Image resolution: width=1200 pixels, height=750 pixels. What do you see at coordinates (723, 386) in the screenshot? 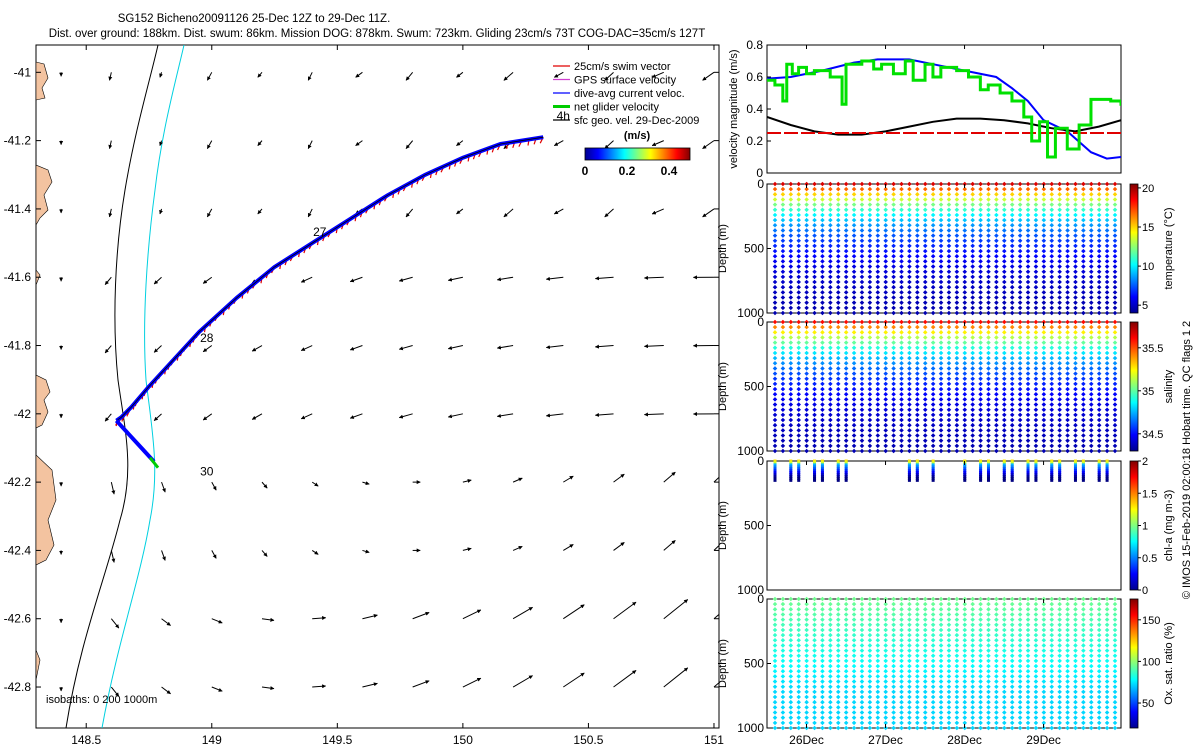
I see `depth-axis-label: Depth (m)` at bounding box center [723, 386].